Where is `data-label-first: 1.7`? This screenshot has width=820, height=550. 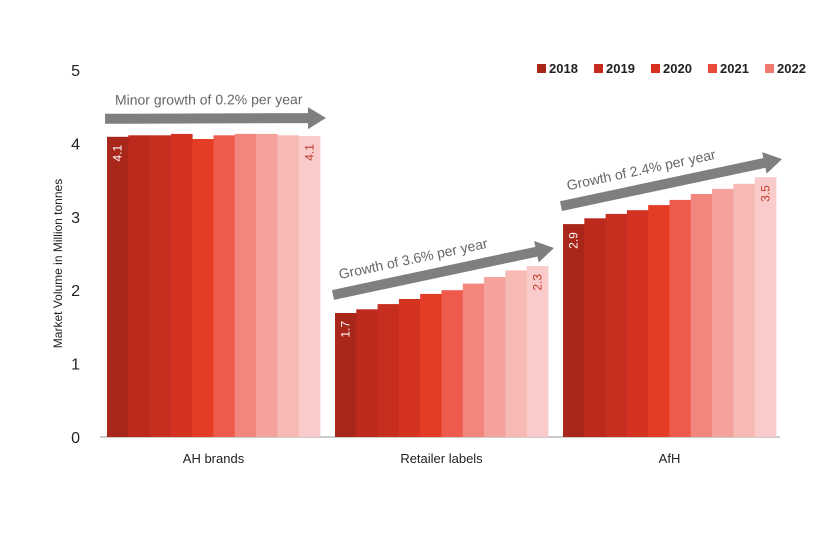 data-label-first: 1.7 is located at coordinates (346, 329).